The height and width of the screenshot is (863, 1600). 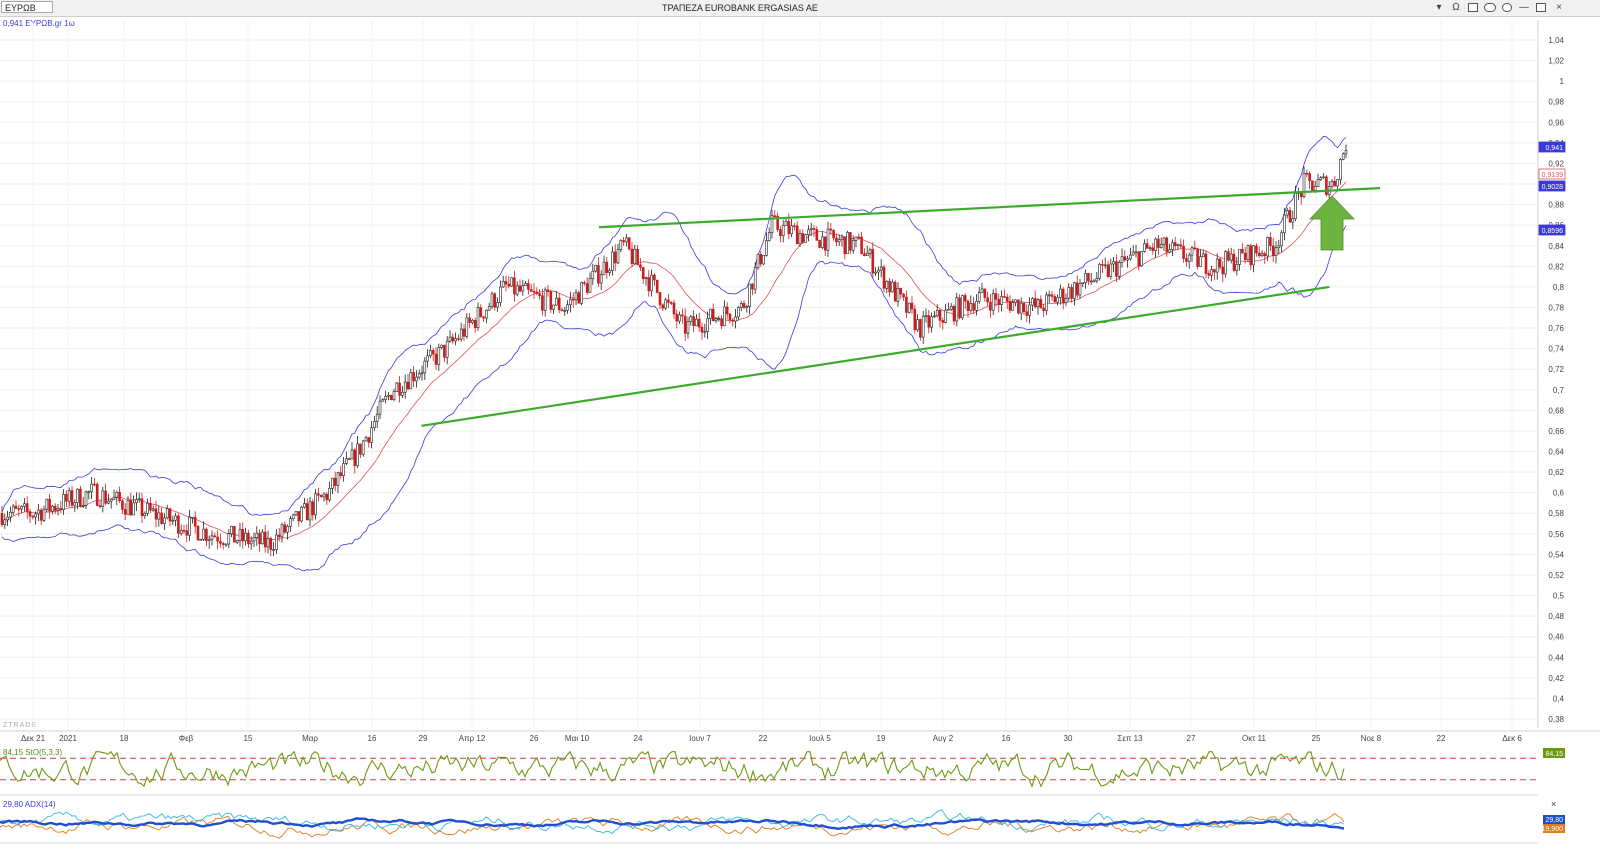 I want to click on price-label: 0,941, so click(x=1552, y=147).